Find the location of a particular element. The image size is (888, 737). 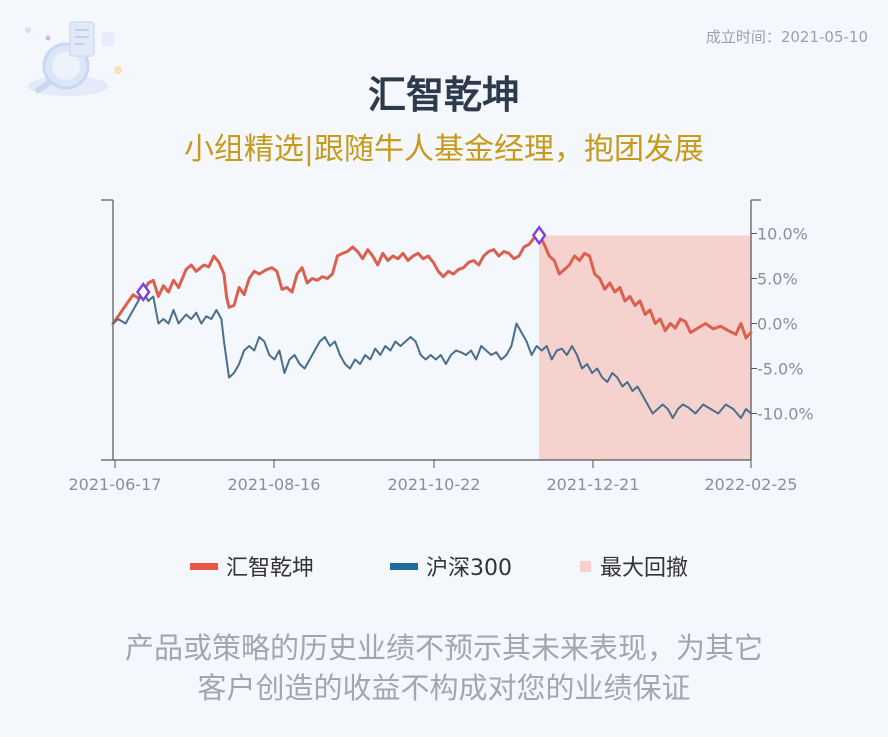

x-tick-label: 2021-10-22 is located at coordinates (434, 484).